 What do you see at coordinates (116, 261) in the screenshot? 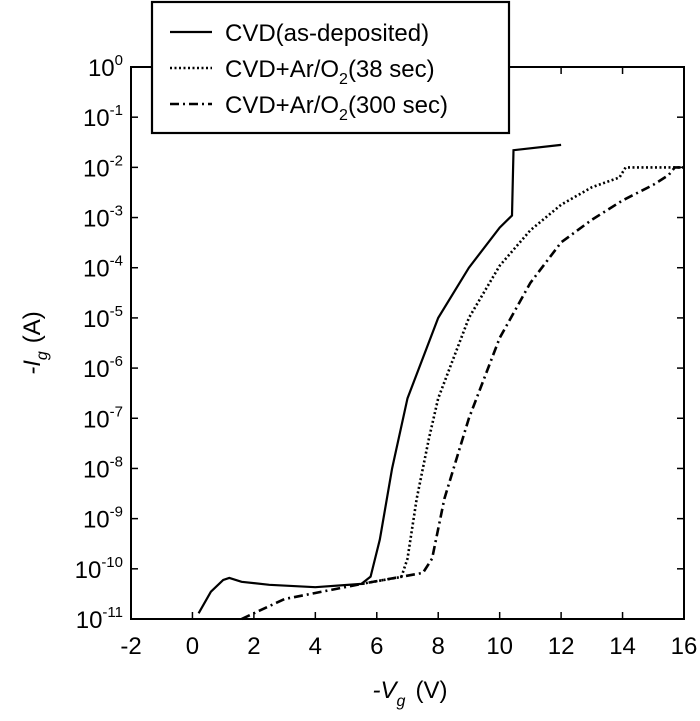
I see `y-tick-exponent: -4` at bounding box center [116, 261].